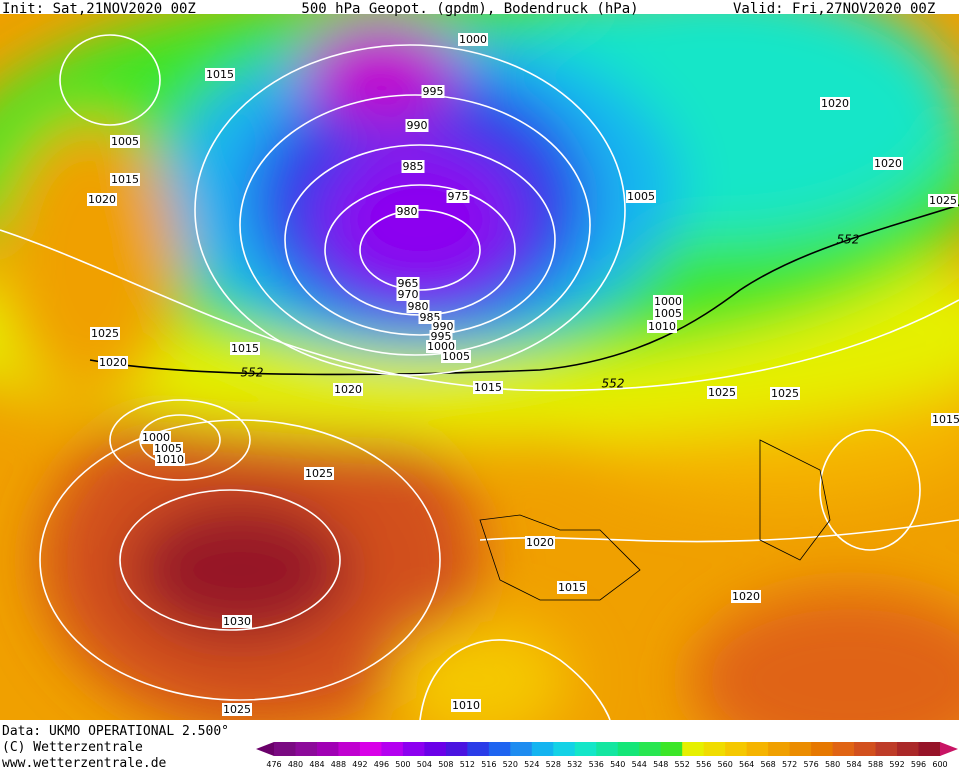 Image resolution: width=959 pixels, height=770 pixels. Describe the element at coordinates (682, 764) in the screenshot. I see `colorbar-label: 552` at that location.